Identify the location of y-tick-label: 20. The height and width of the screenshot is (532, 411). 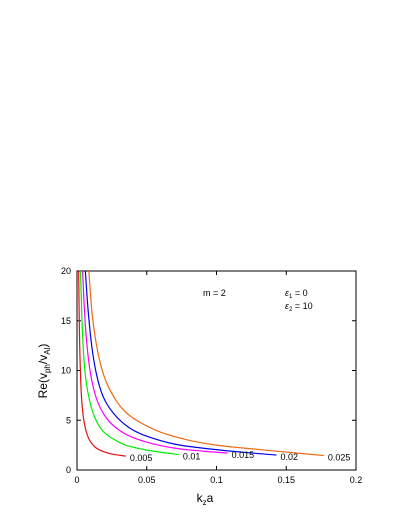
(66, 271).